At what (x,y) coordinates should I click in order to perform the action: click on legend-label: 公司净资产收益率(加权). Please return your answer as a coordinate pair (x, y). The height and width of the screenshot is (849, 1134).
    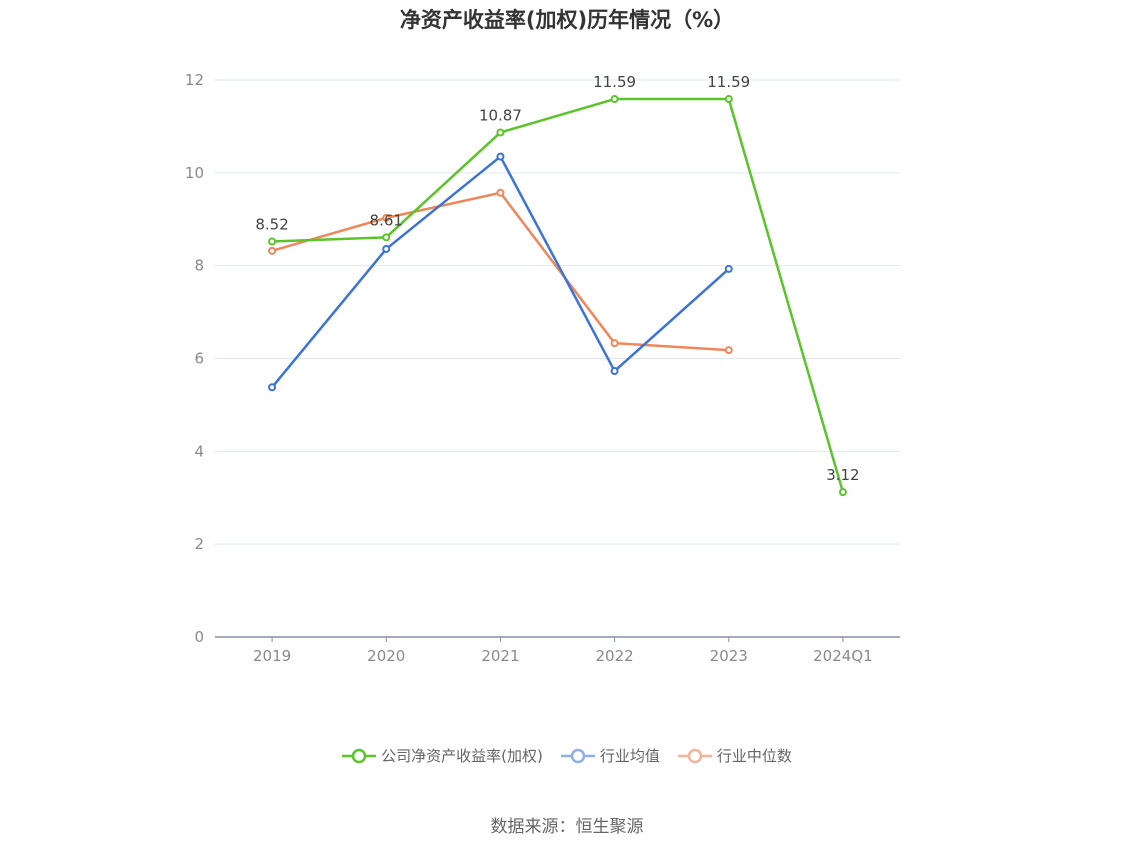
    Looking at the image, I should click on (462, 756).